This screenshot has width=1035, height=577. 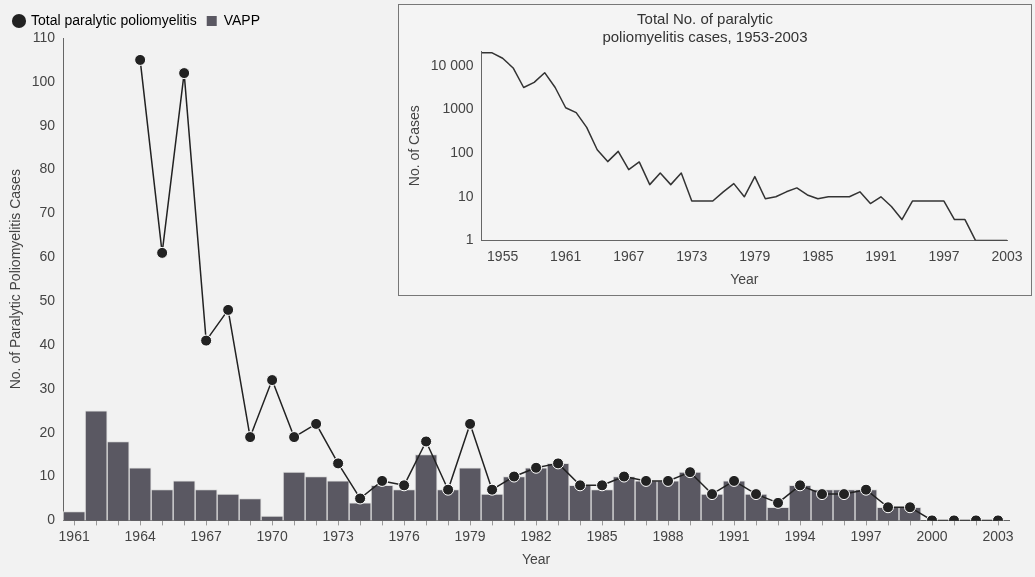 I want to click on y-tick-label: 1000, so click(x=458, y=108).